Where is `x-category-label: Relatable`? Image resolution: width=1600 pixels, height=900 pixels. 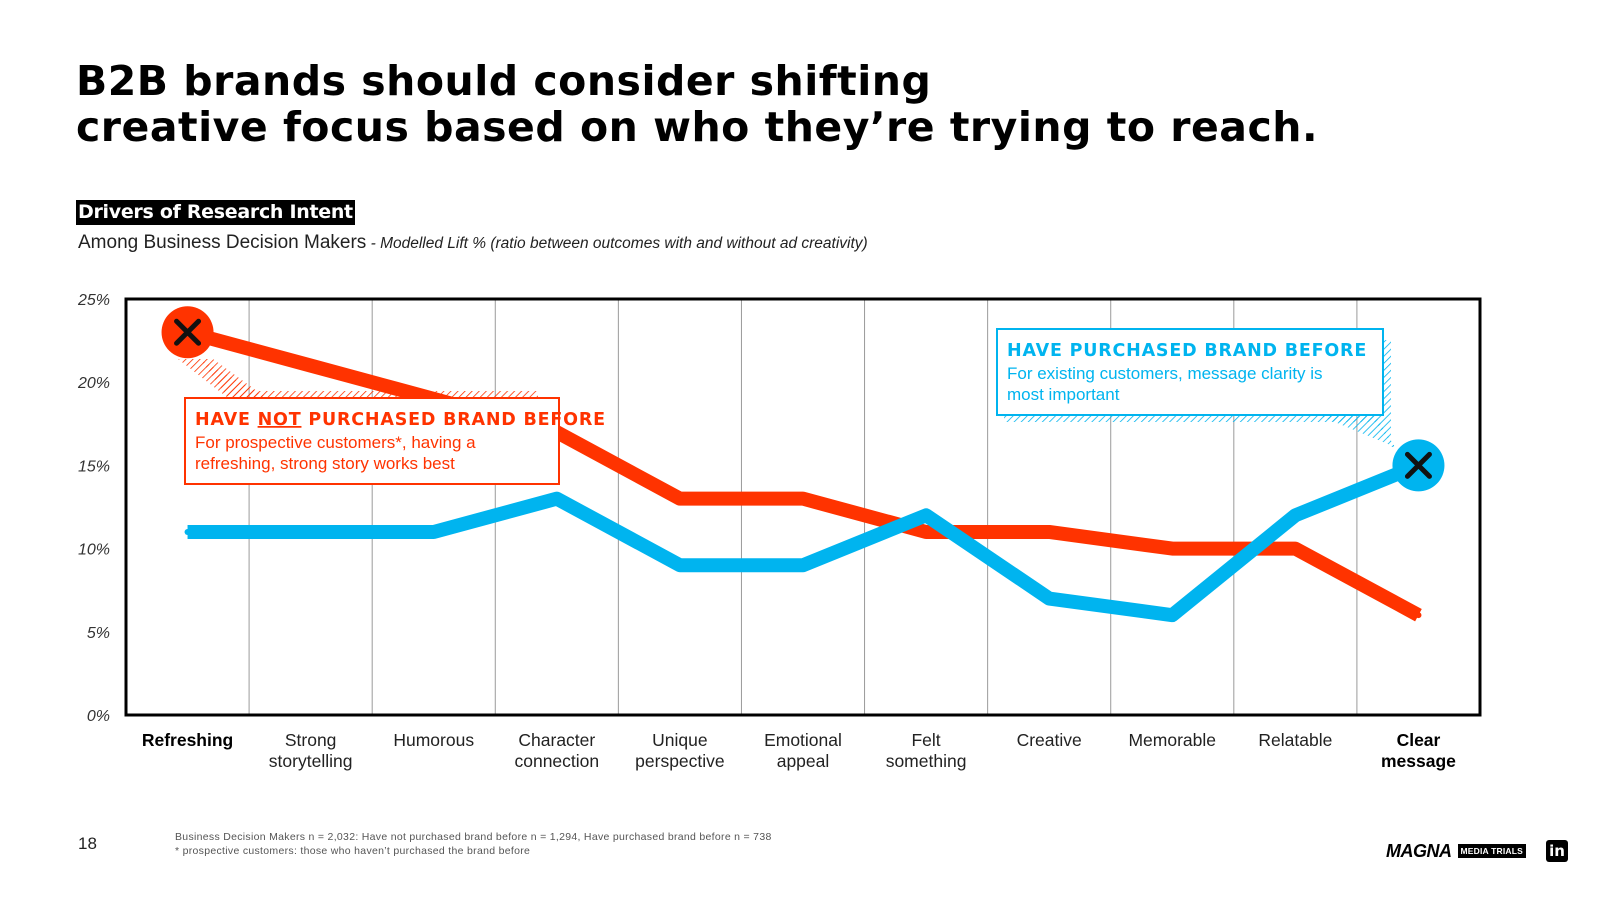
x-category-label: Relatable is located at coordinates (1295, 740).